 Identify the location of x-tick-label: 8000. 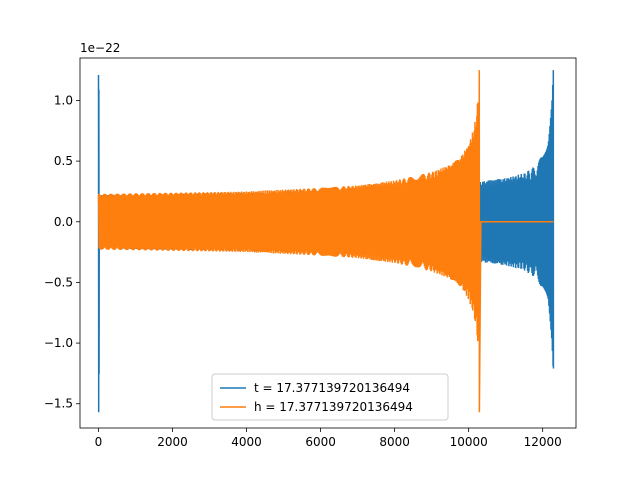
(394, 442).